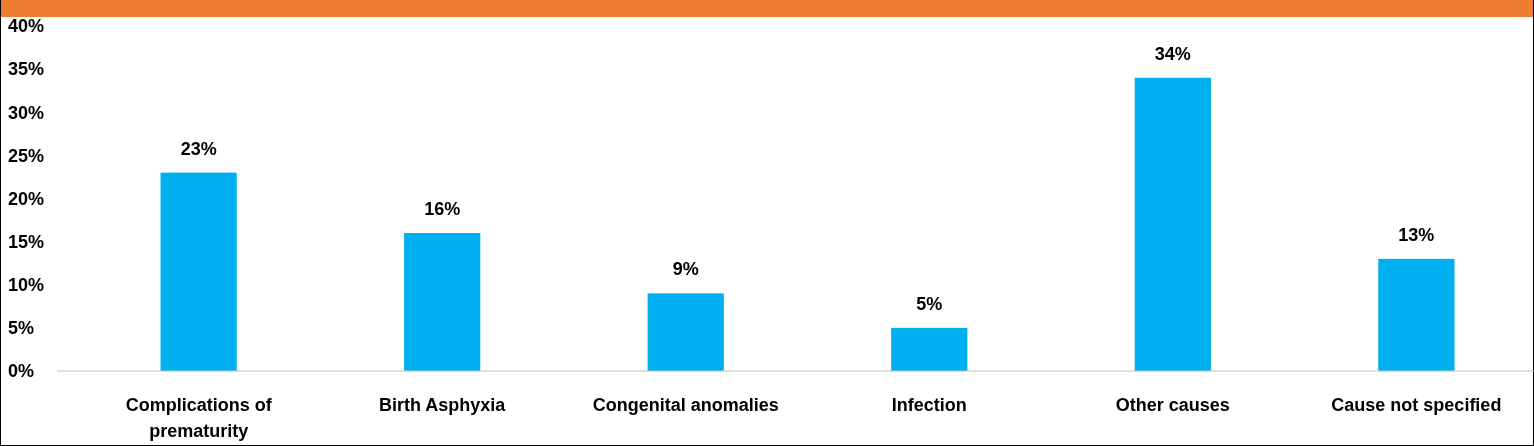  Describe the element at coordinates (199, 418) in the screenshot. I see `x-tick-label: Complications of prematurity` at that location.